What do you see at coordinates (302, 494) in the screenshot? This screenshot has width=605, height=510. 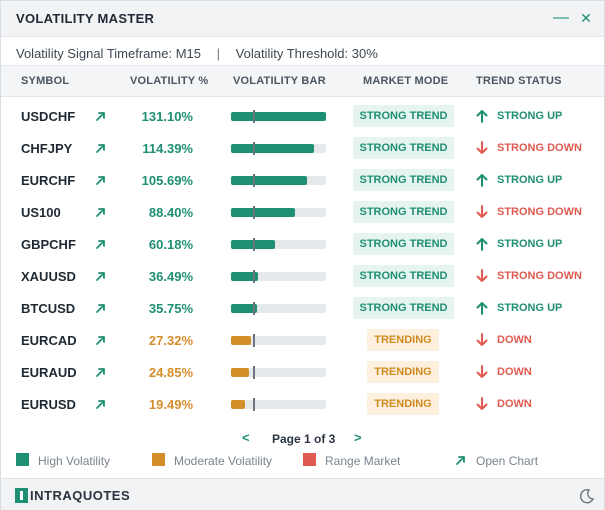 I see `footer: INTRAQUOTES` at bounding box center [302, 494].